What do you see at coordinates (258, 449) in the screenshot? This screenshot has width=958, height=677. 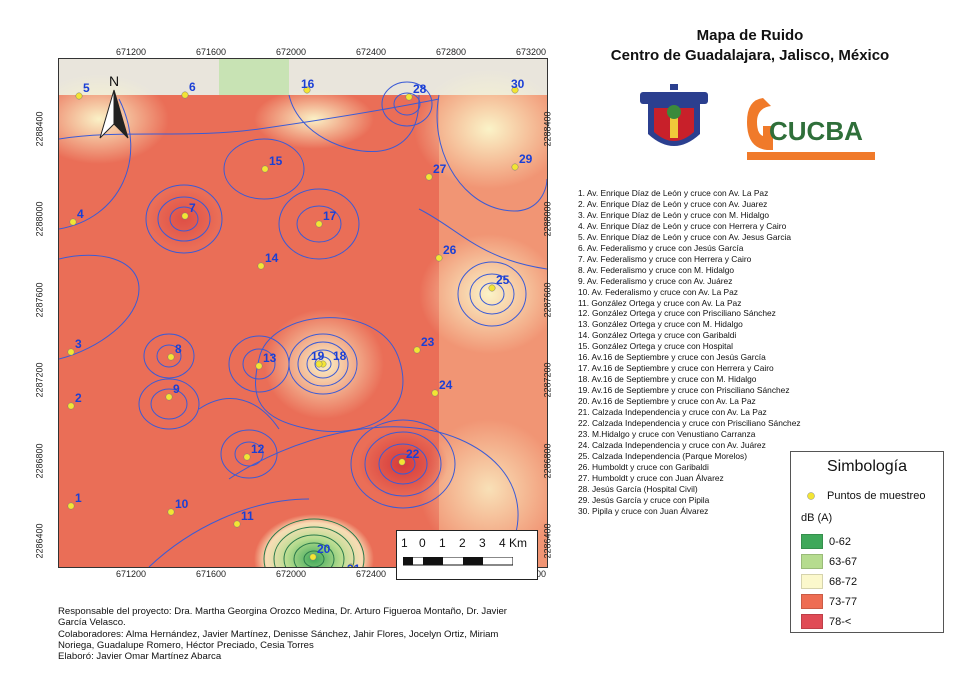 I see `sample-point-label: 12` at bounding box center [258, 449].